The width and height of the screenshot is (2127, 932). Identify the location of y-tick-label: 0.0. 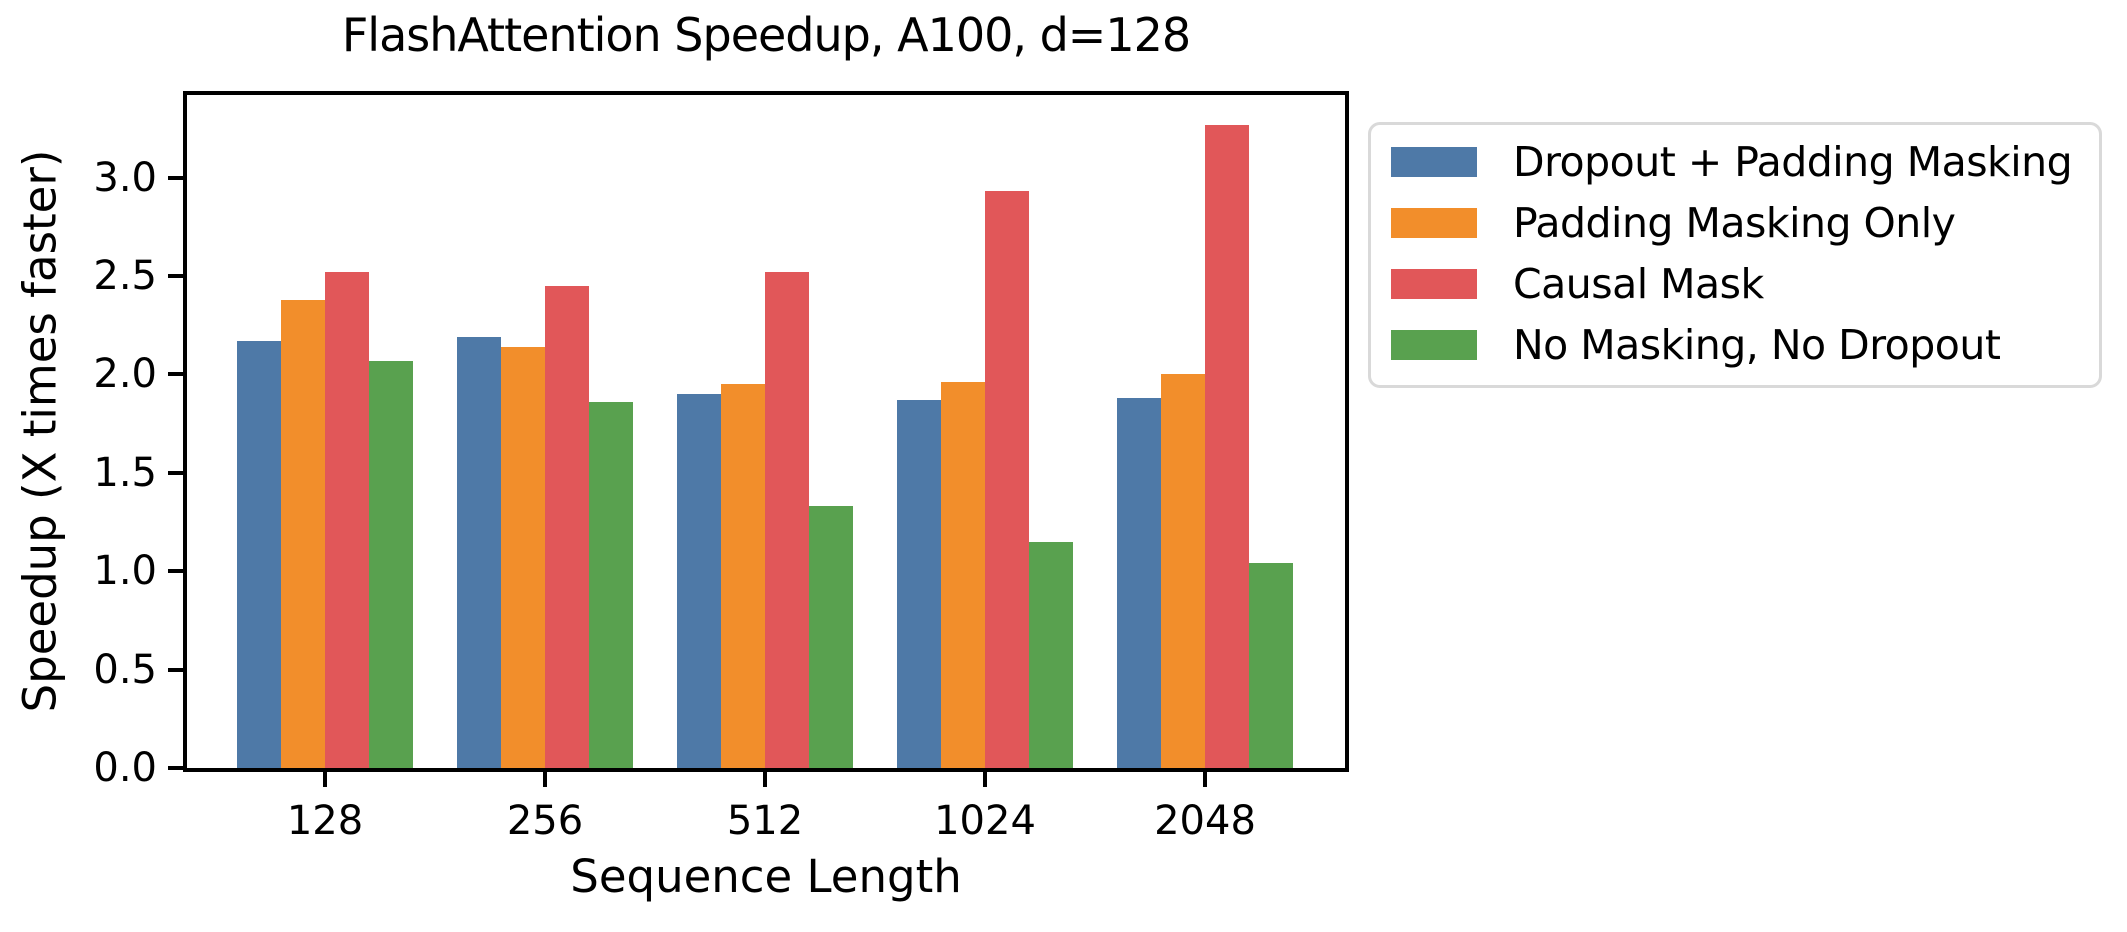
(125, 768).